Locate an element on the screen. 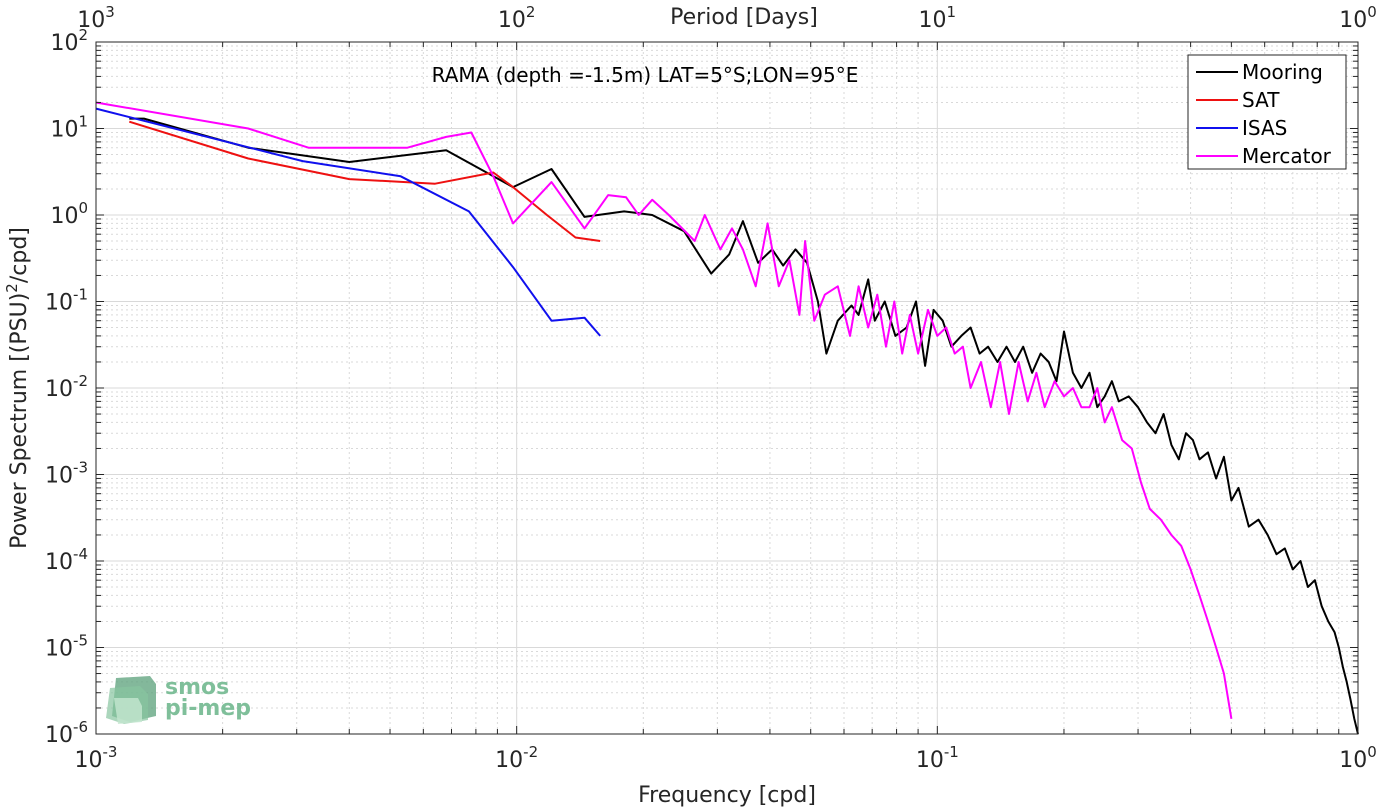  legend-items: Mooring SAT ISAS Mercator is located at coordinates (1264, 114).